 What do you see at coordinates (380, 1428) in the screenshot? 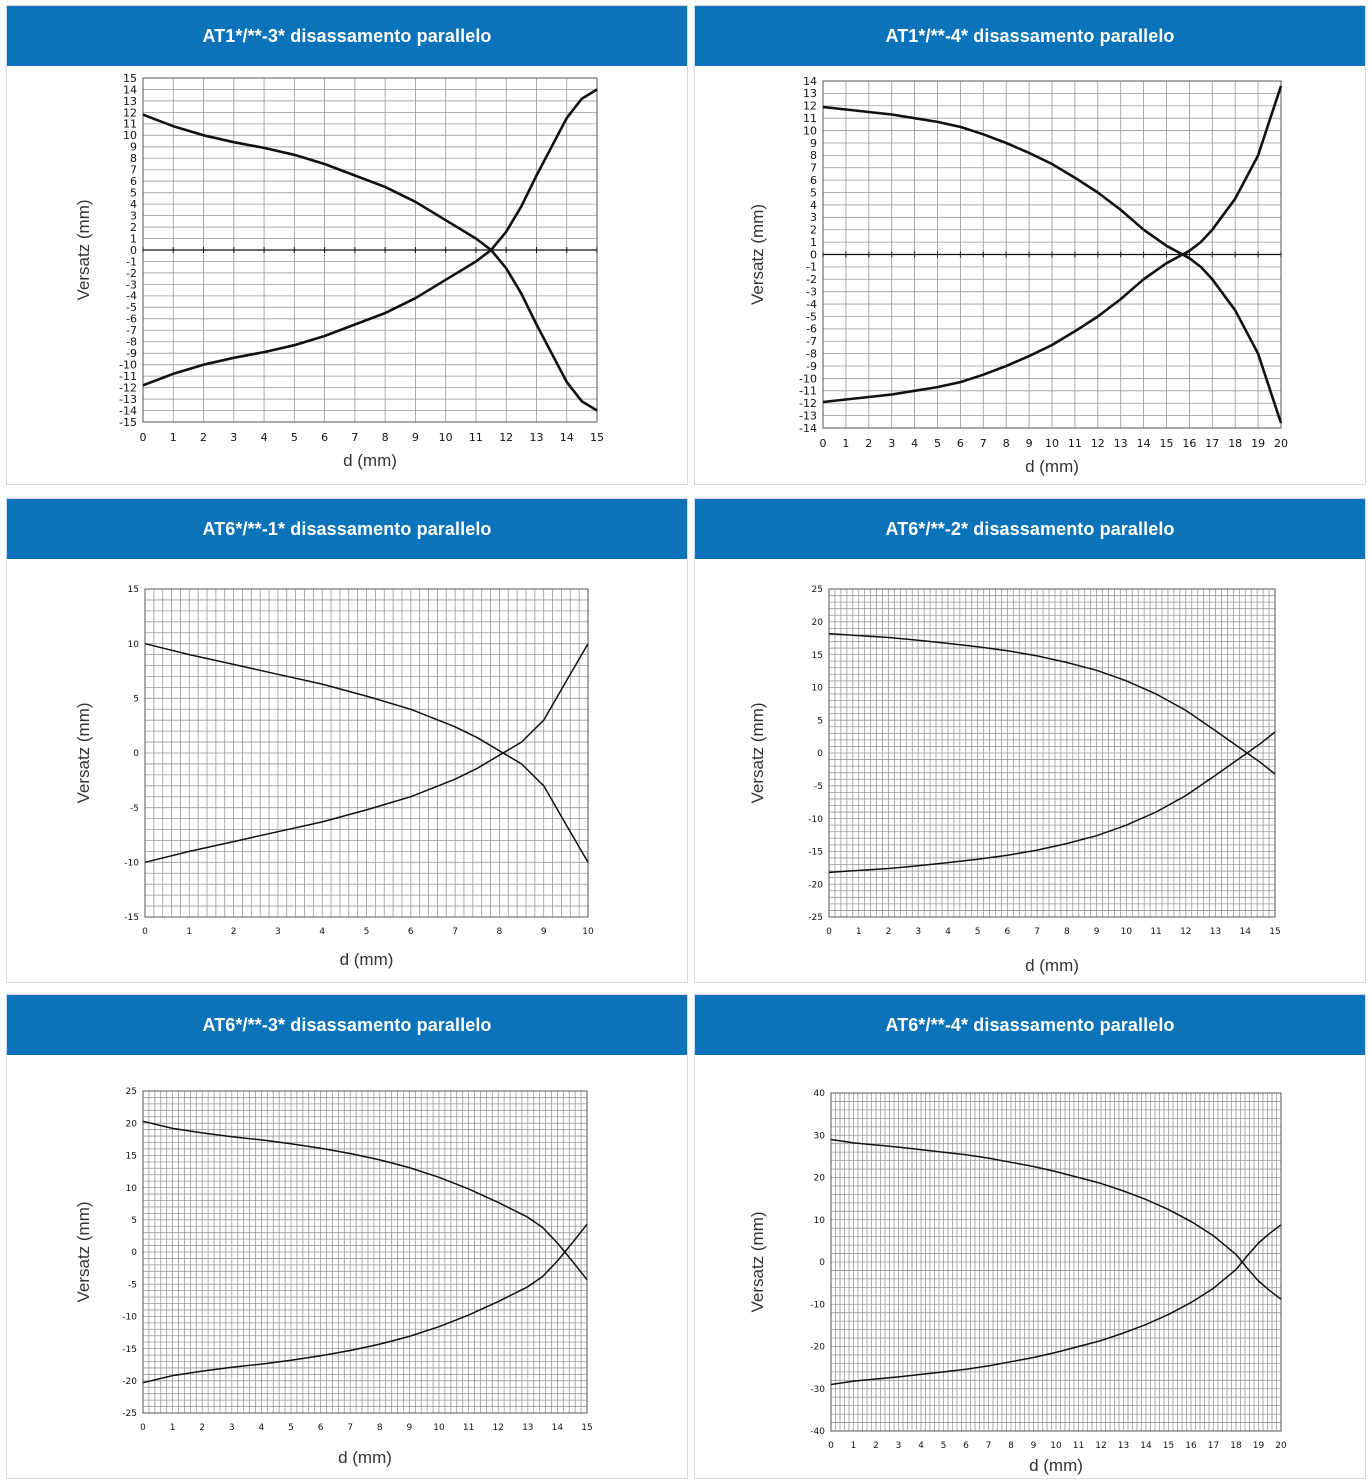
I see `x-tick-label: 8` at bounding box center [380, 1428].